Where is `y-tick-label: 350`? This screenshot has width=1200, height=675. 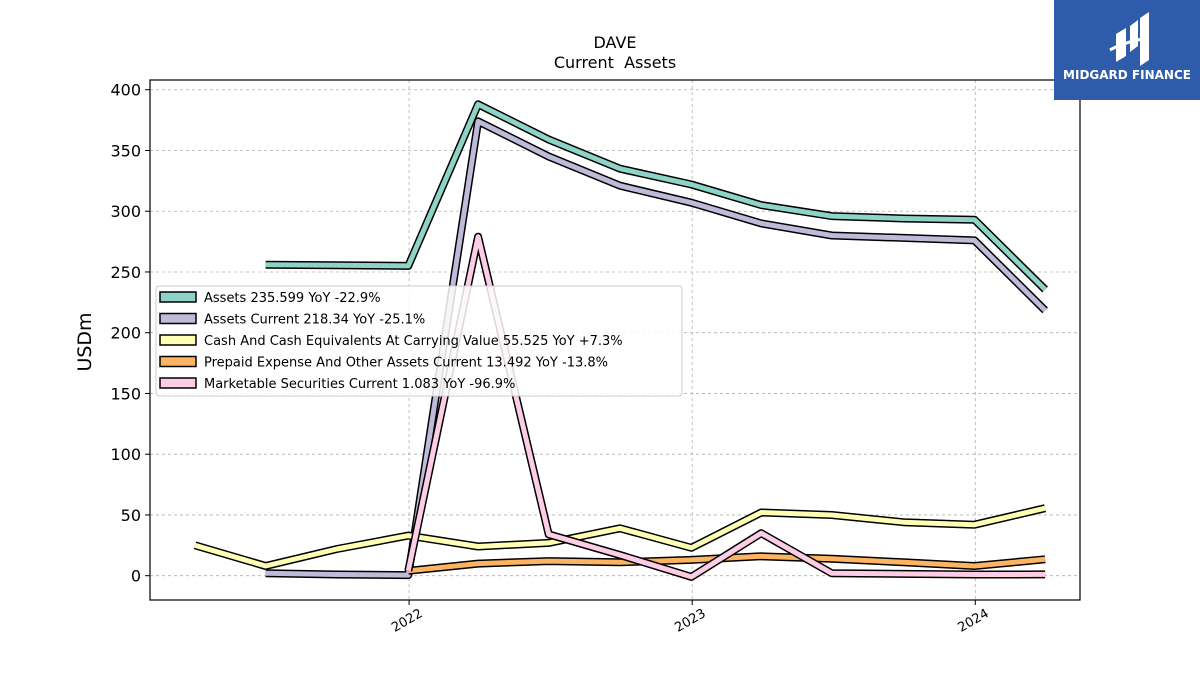
y-tick-label: 350 is located at coordinates (125, 150).